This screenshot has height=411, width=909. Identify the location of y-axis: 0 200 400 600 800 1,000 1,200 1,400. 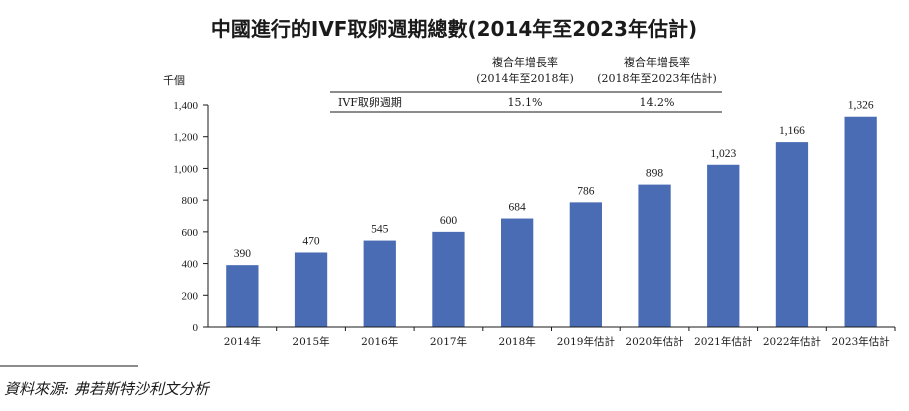
(191, 217).